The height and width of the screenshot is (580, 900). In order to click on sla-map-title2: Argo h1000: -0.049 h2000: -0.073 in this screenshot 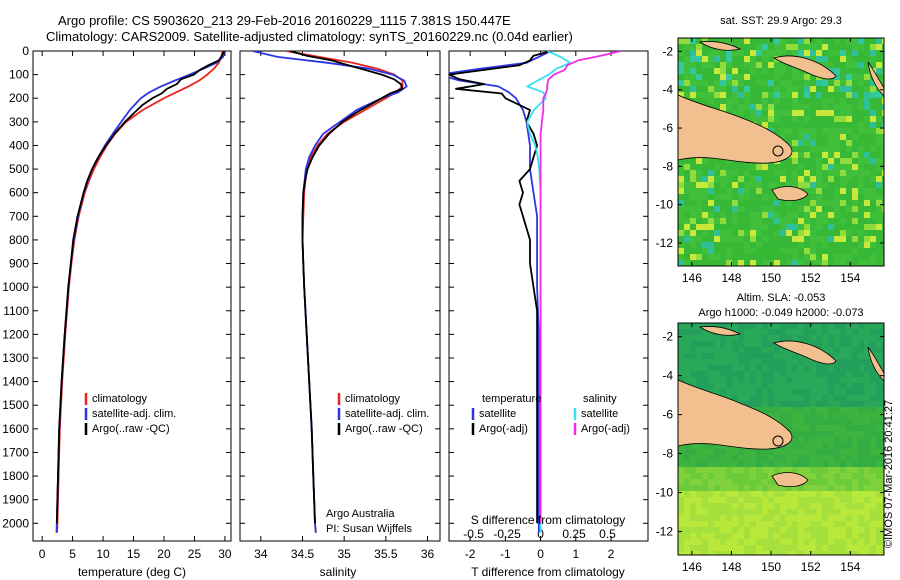, I will do `click(780, 313)`.